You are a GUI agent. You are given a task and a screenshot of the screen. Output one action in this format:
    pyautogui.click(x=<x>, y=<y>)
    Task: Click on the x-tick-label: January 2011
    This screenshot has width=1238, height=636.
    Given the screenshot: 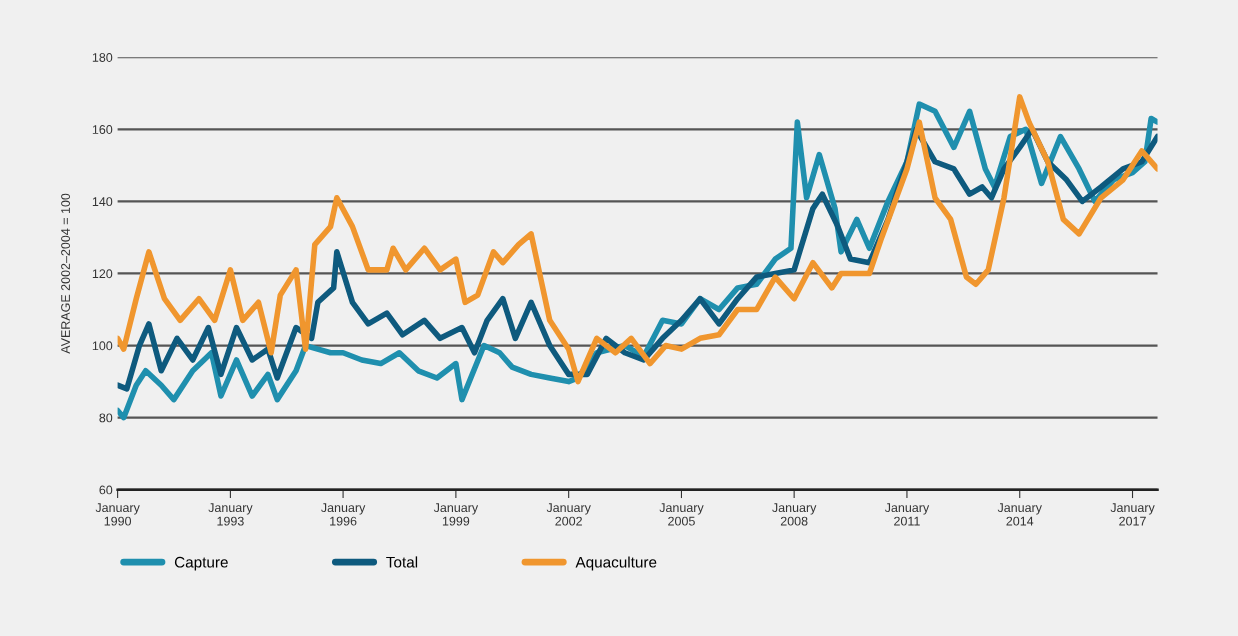 What is the action you would take?
    pyautogui.click(x=907, y=514)
    